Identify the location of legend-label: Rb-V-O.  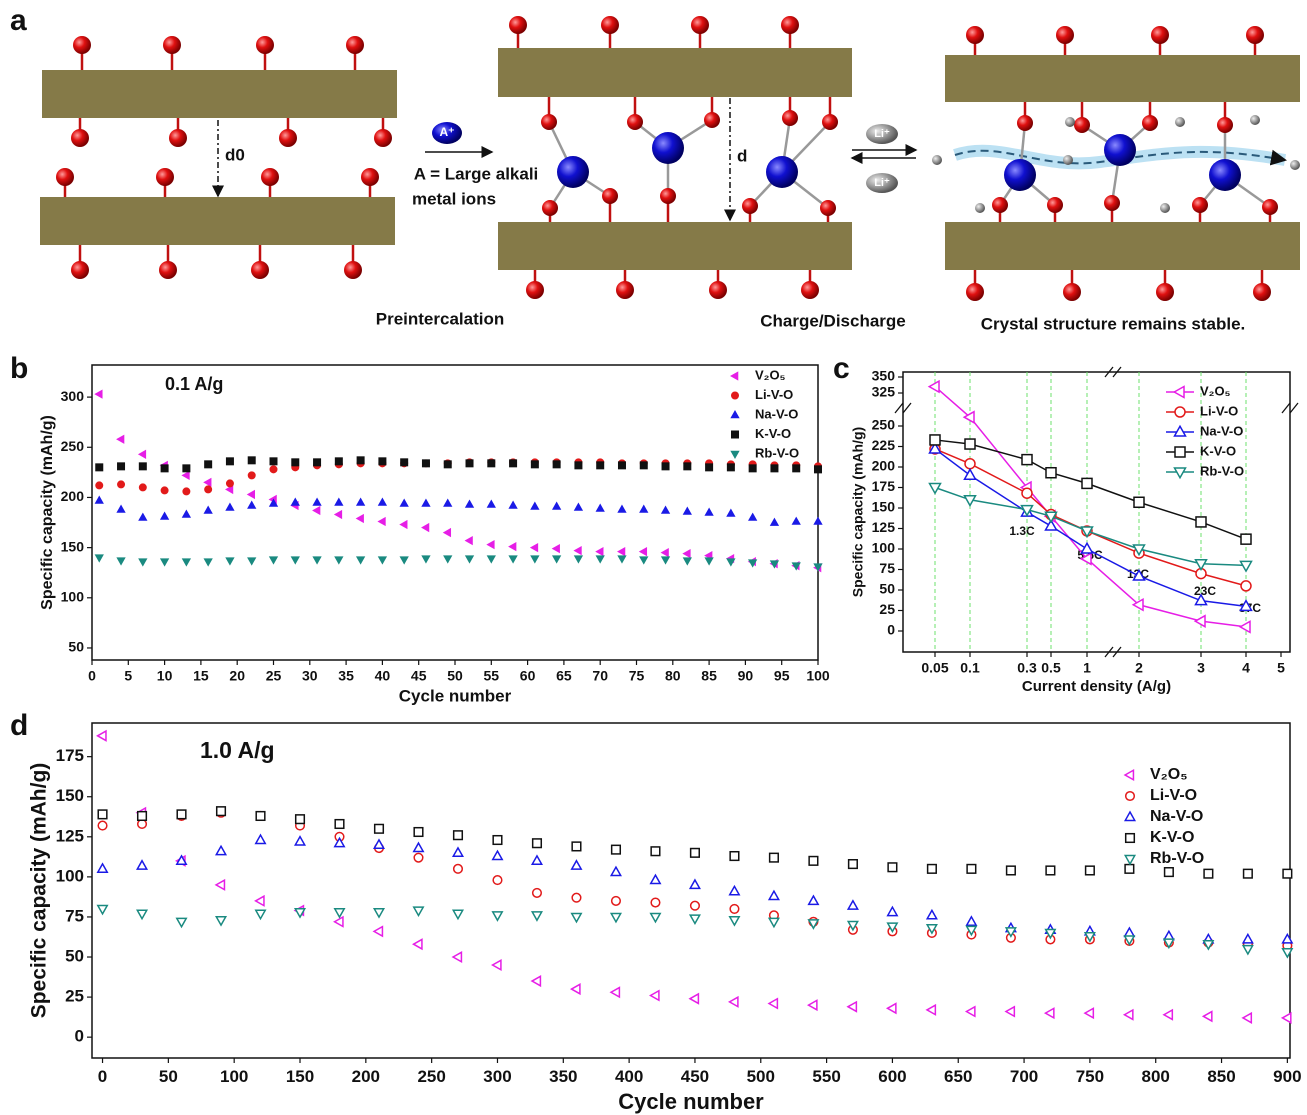
(1177, 858).